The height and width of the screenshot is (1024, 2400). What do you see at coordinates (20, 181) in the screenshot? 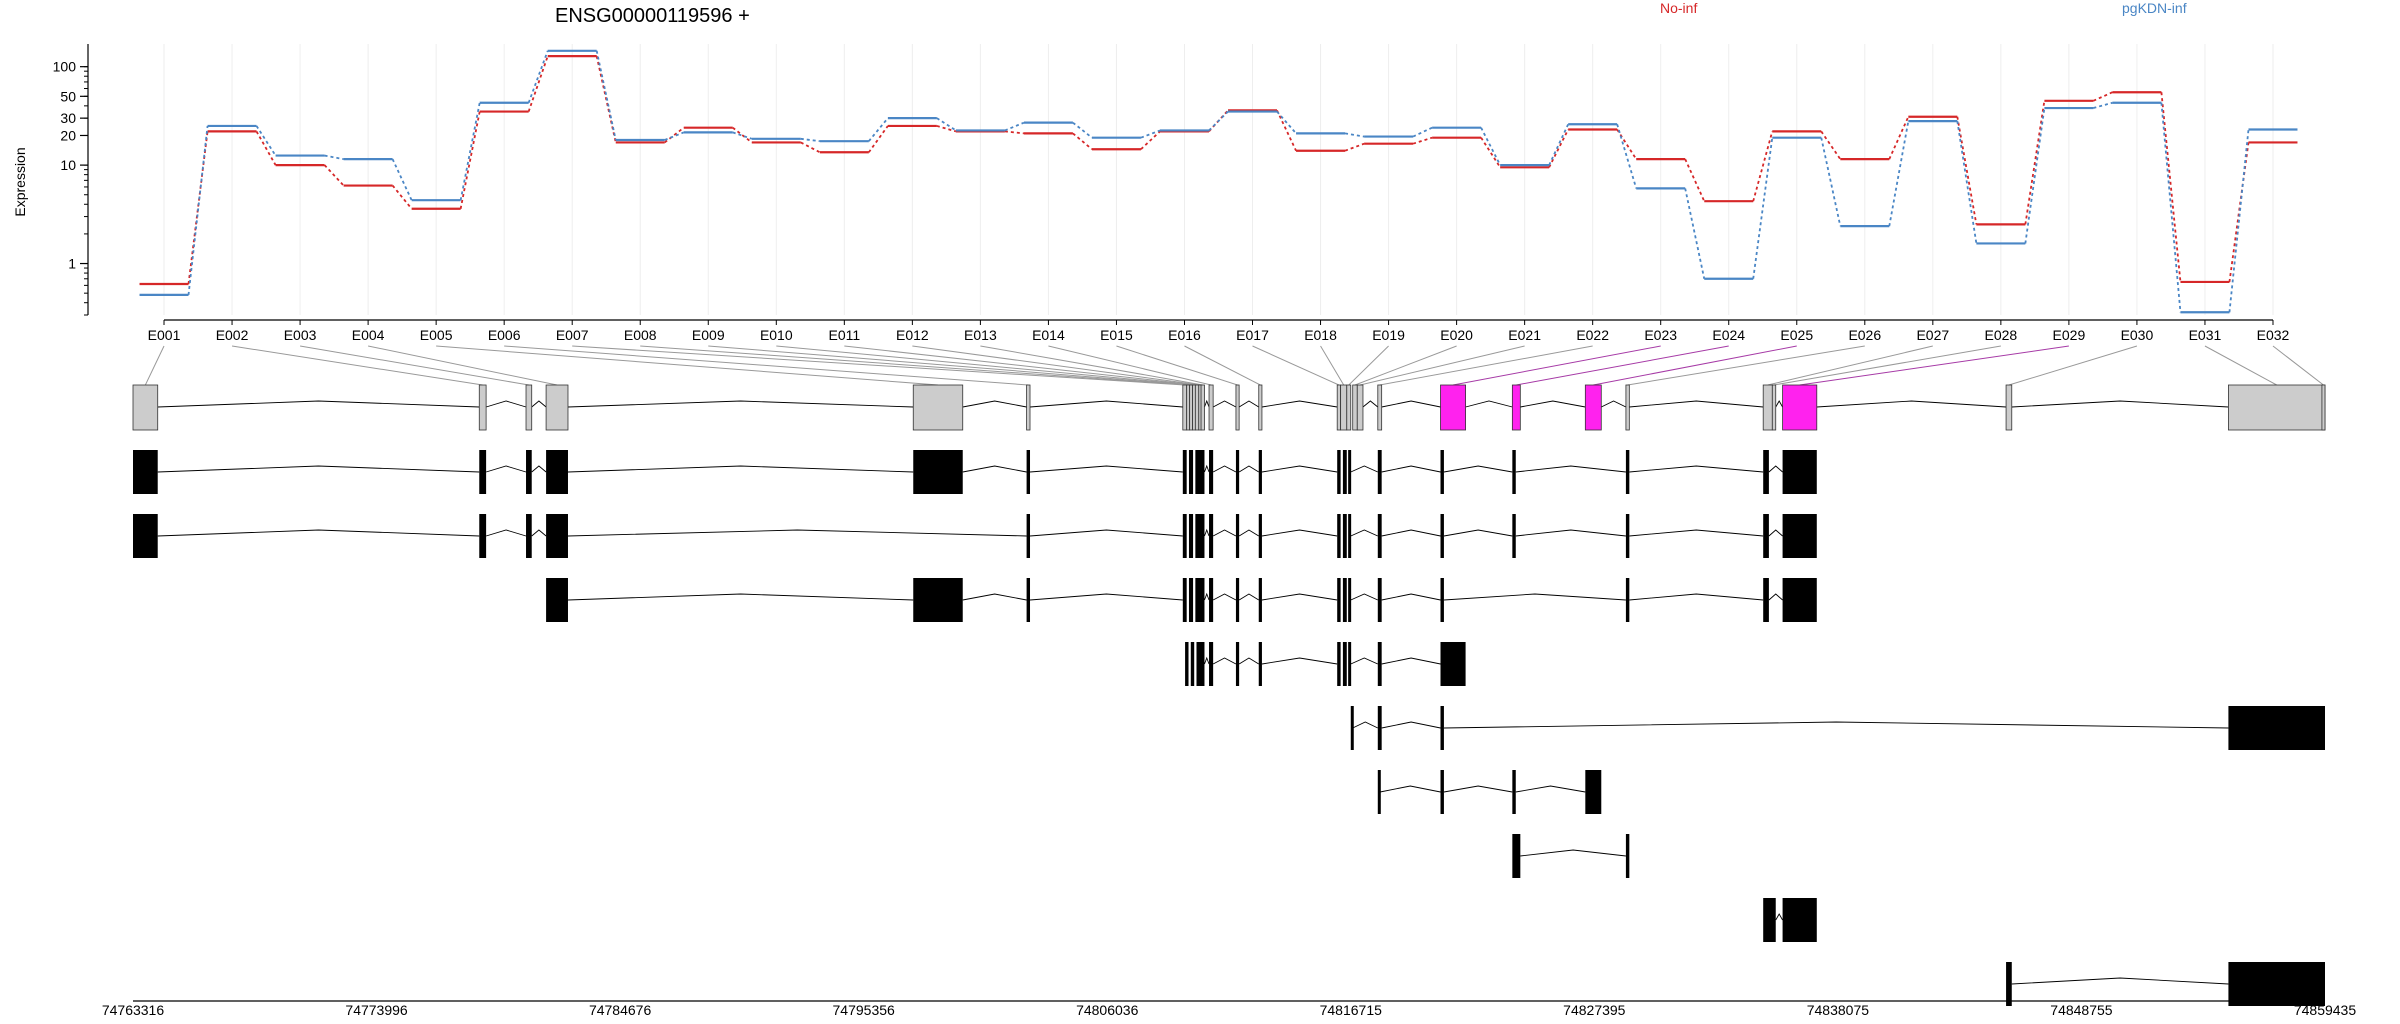
I see `y-axis-label: Expression` at bounding box center [20, 181].